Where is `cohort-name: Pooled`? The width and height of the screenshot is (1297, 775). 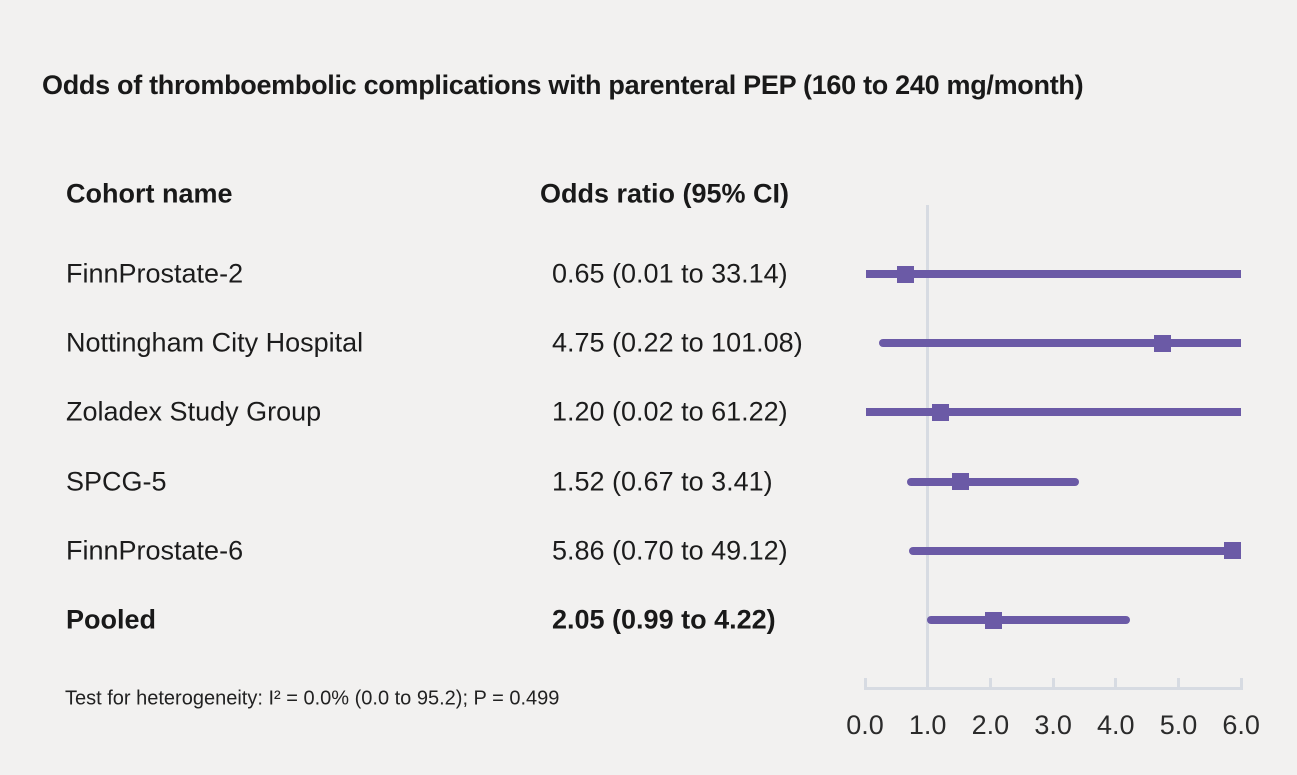
cohort-name: Pooled is located at coordinates (111, 619).